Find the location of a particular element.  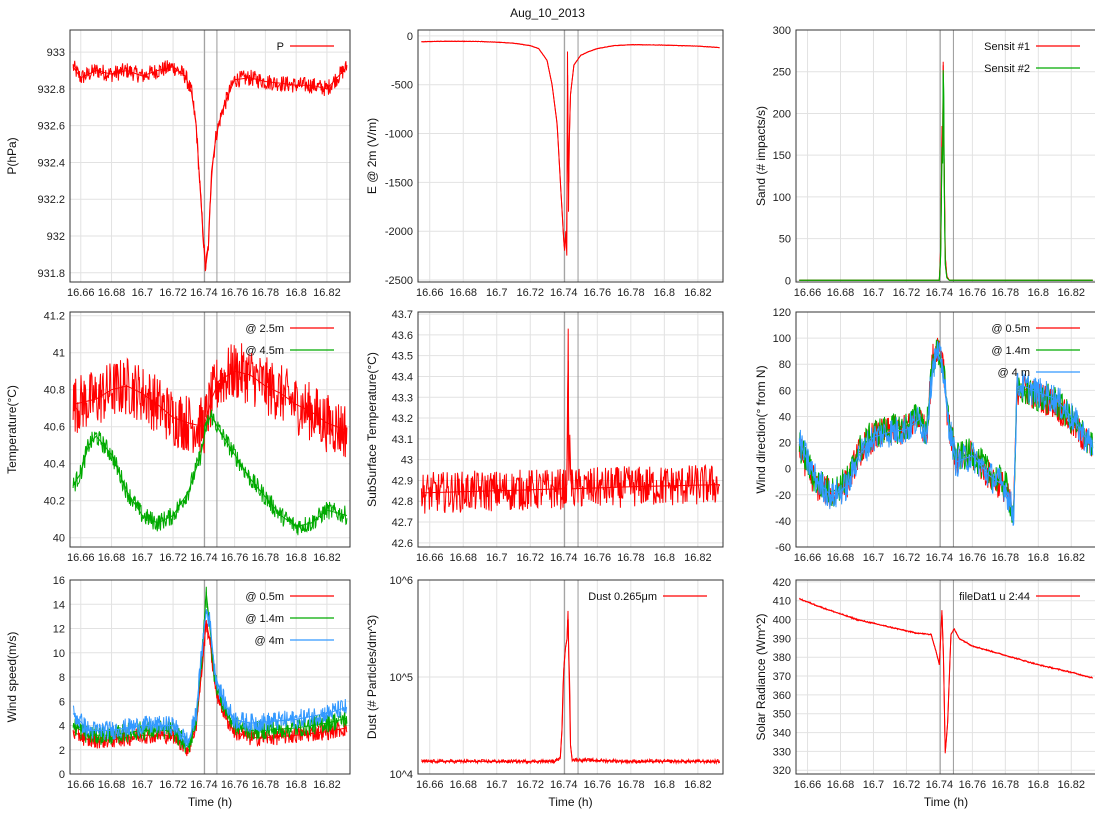

y-tick-label: 40.8 is located at coordinates (54, 391).